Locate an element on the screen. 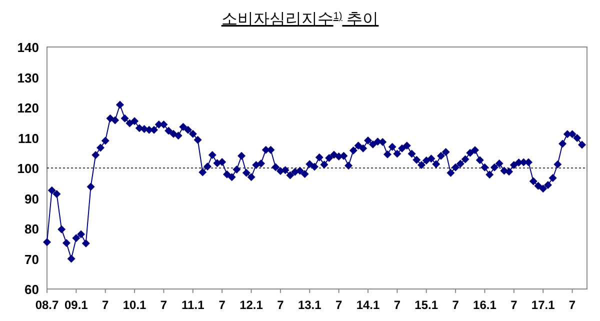  x-tick-label: 17.1 is located at coordinates (543, 305).